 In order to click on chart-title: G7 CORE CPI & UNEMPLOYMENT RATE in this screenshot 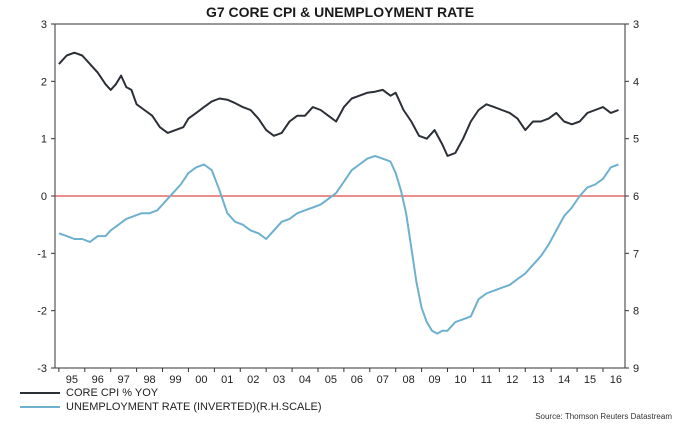, I will do `click(340, 12)`.